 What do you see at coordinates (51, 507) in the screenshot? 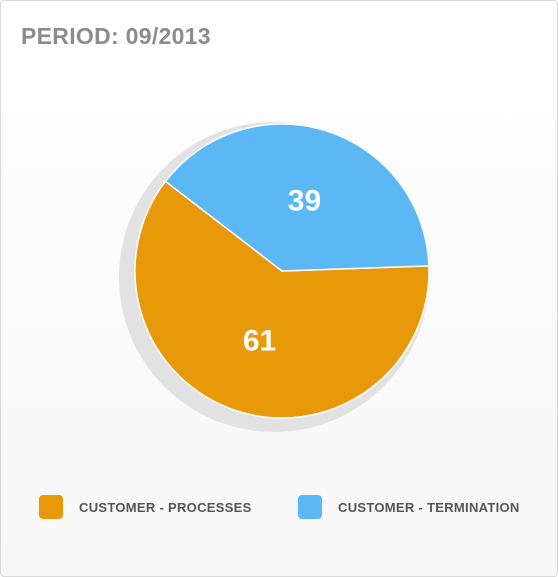
I see `legend-swatch-processes` at bounding box center [51, 507].